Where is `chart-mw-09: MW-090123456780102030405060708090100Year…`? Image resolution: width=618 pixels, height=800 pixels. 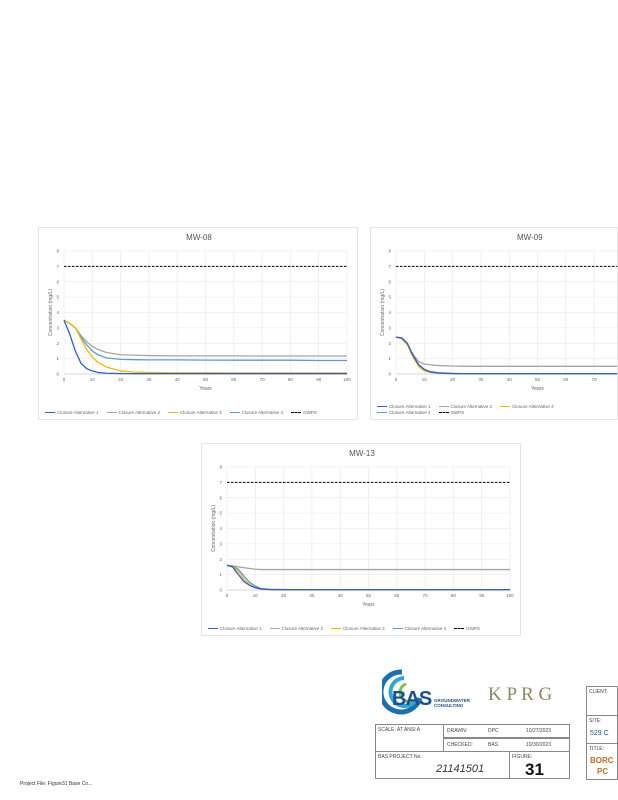 chart-mw-09: MW-090123456780102030405060708090100Year… is located at coordinates (494, 323).